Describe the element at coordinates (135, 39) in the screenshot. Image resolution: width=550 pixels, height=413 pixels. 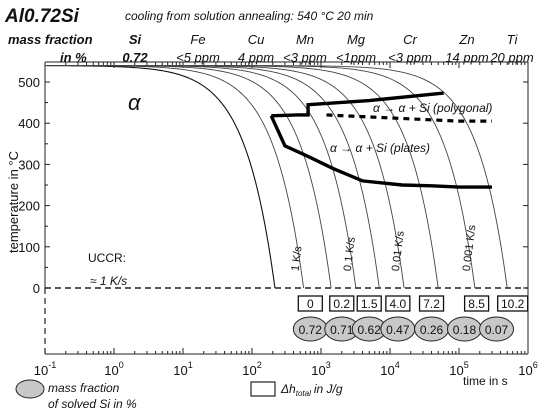
I see `element-name-si: Si` at that location.